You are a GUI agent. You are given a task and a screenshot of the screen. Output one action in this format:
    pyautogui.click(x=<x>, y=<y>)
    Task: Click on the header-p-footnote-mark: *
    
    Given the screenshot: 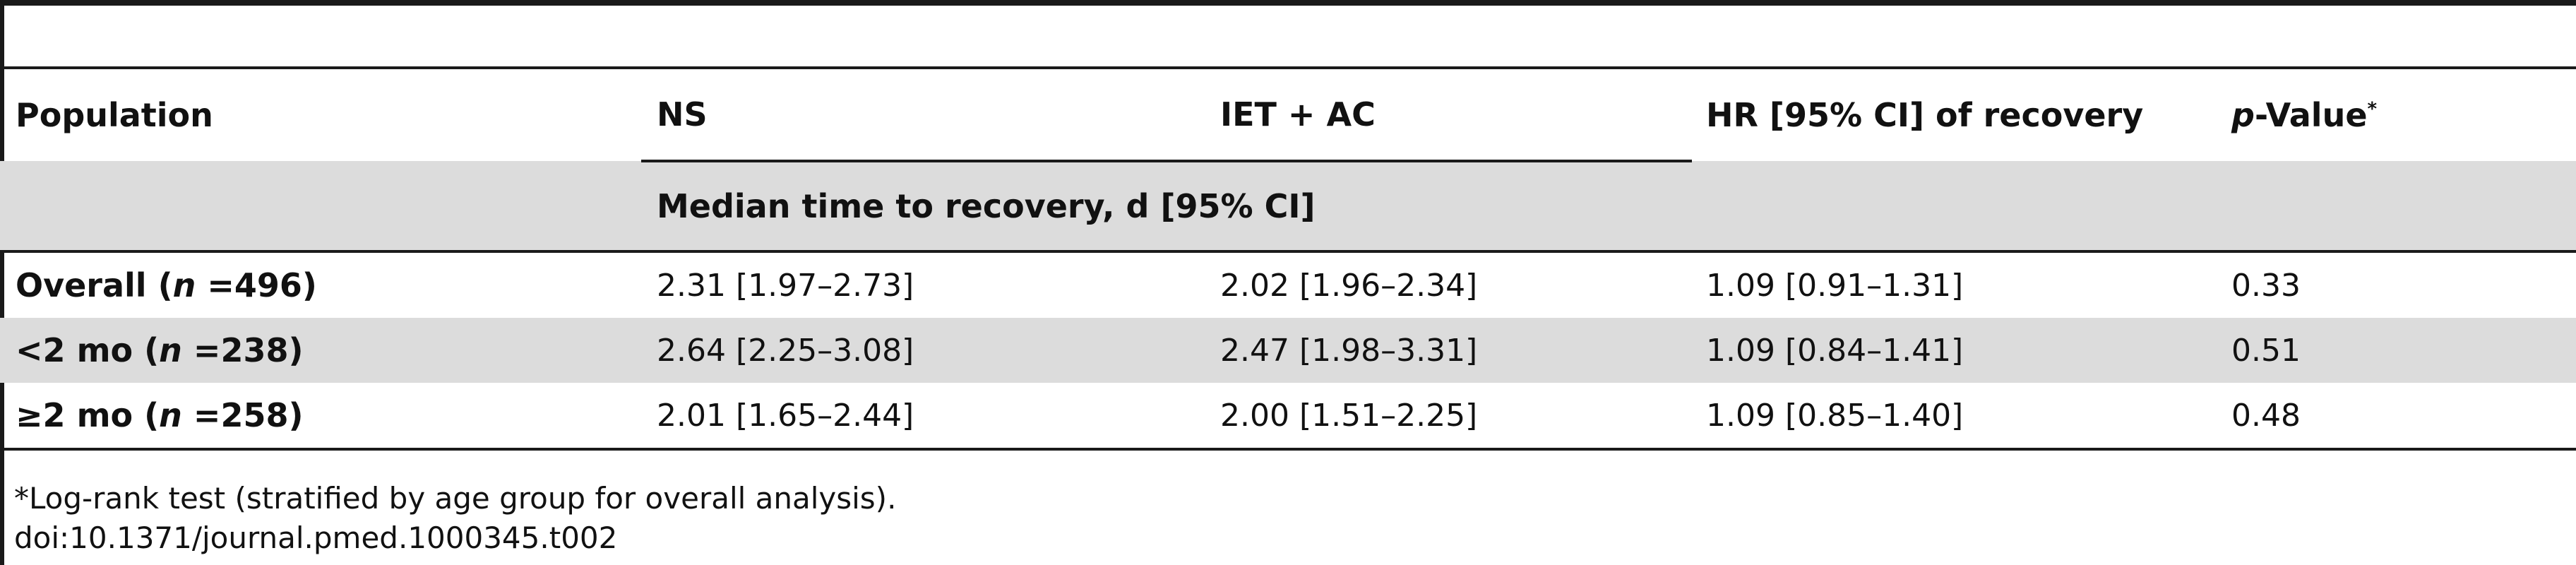 What is the action you would take?
    pyautogui.click(x=2372, y=109)
    